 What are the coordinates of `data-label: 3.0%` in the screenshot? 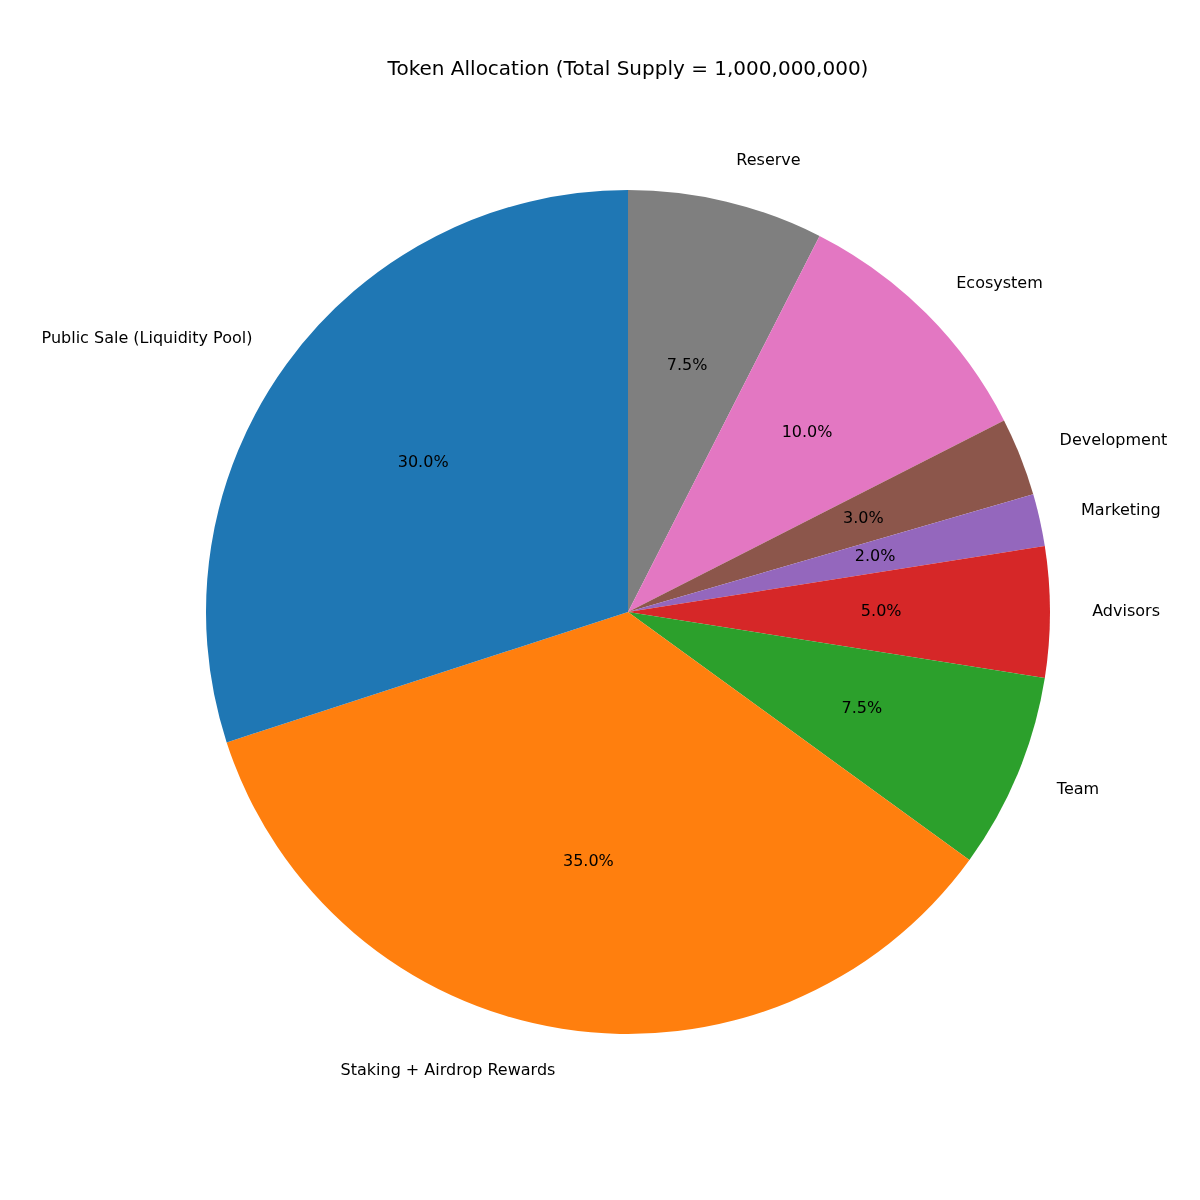 It's located at (863, 517).